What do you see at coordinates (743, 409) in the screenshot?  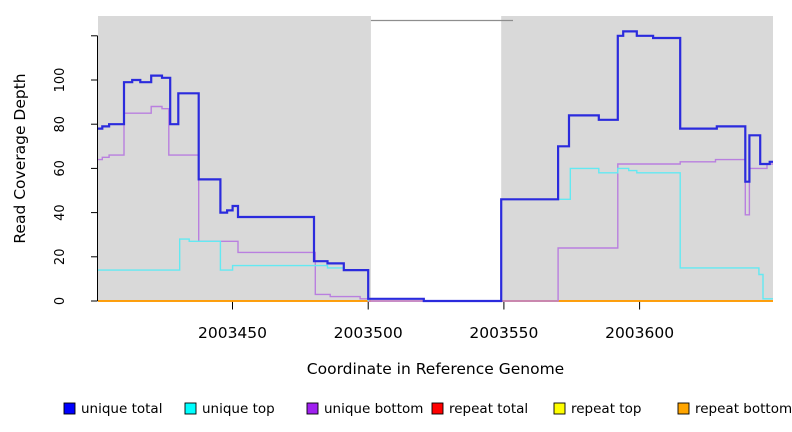 I see `legend-label-repeat-bottom: repeat bottom` at bounding box center [743, 409].